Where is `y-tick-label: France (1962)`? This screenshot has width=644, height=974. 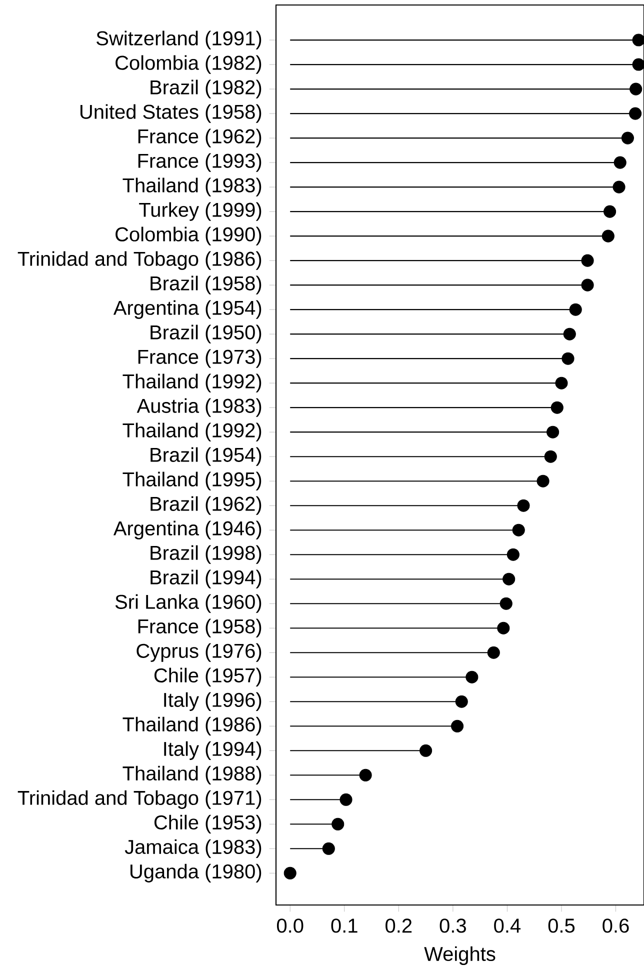
y-tick-label: France (1962) is located at coordinates (200, 138).